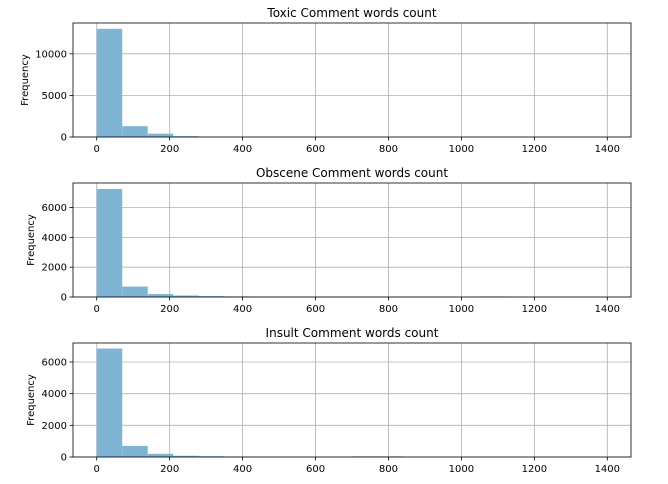 This screenshot has width=668, height=484. What do you see at coordinates (352, 333) in the screenshot?
I see `chart-title: Insult Comment words count` at bounding box center [352, 333].